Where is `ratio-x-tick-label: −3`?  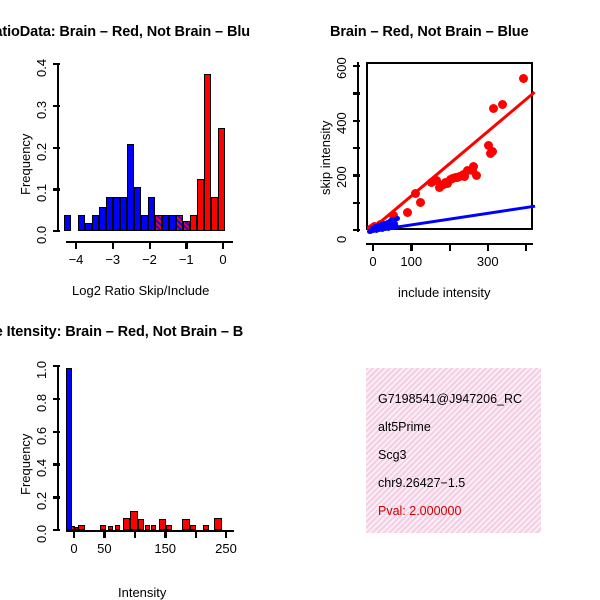
ratio-x-tick-label: −3 is located at coordinates (113, 259).